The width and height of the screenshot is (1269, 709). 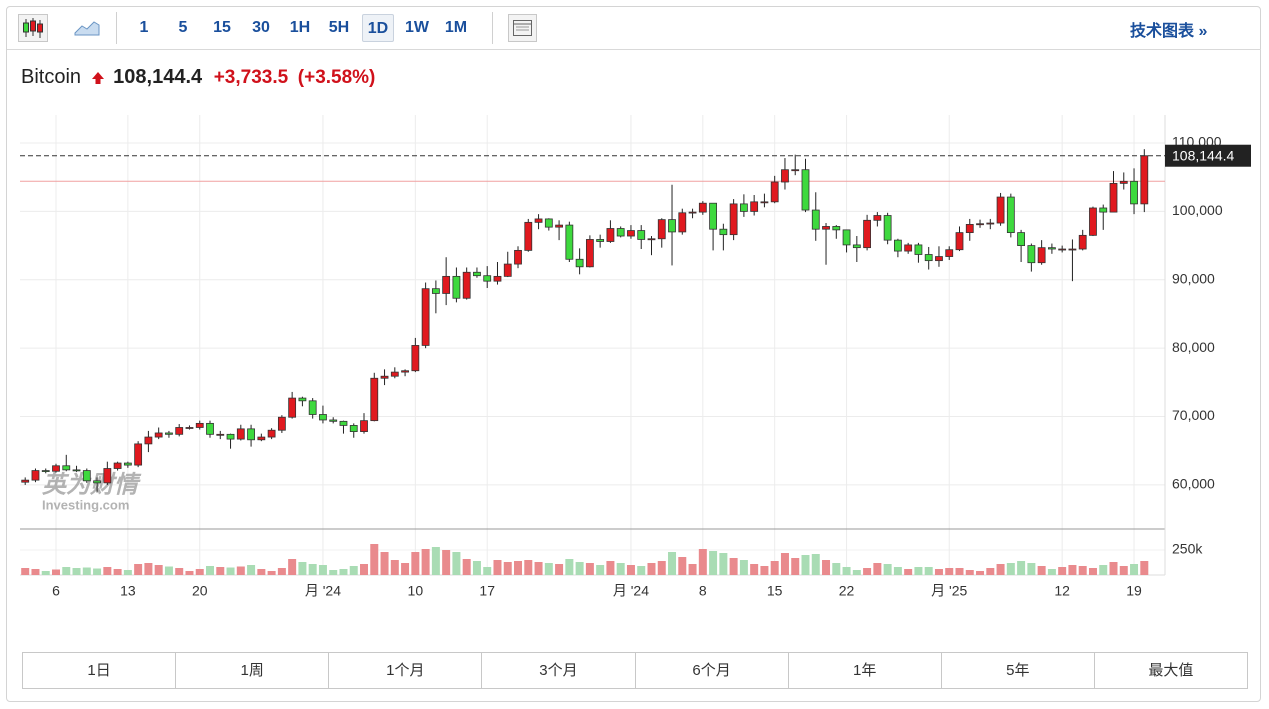 I want to click on interval-button: 5, so click(x=183, y=27).